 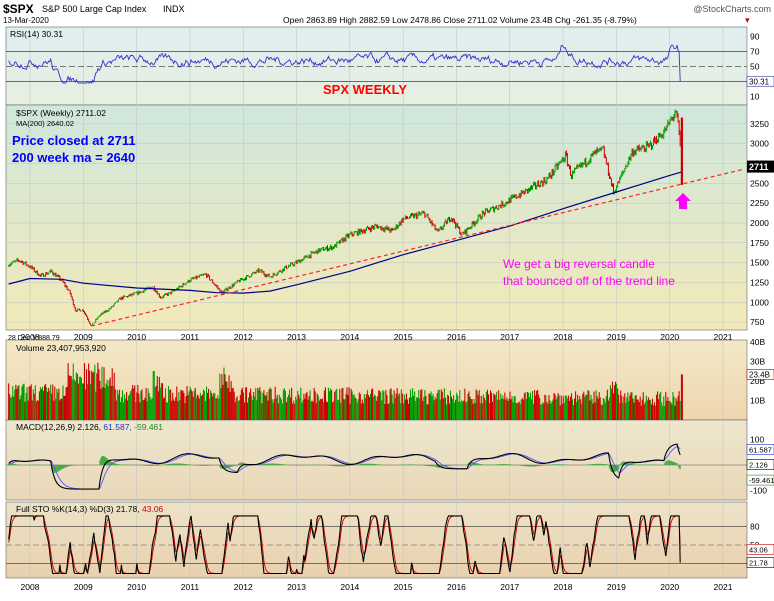 What do you see at coordinates (732, 9) in the screenshot?
I see `watermark: @StockCharts.com` at bounding box center [732, 9].